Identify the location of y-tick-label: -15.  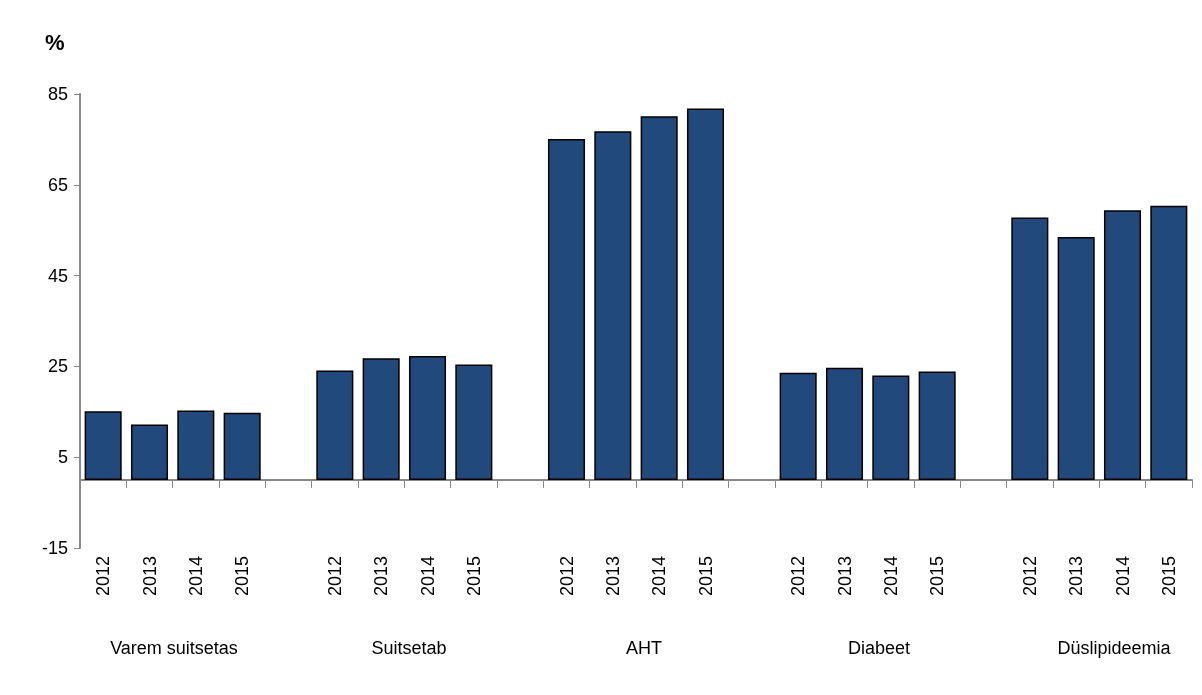
(54, 548).